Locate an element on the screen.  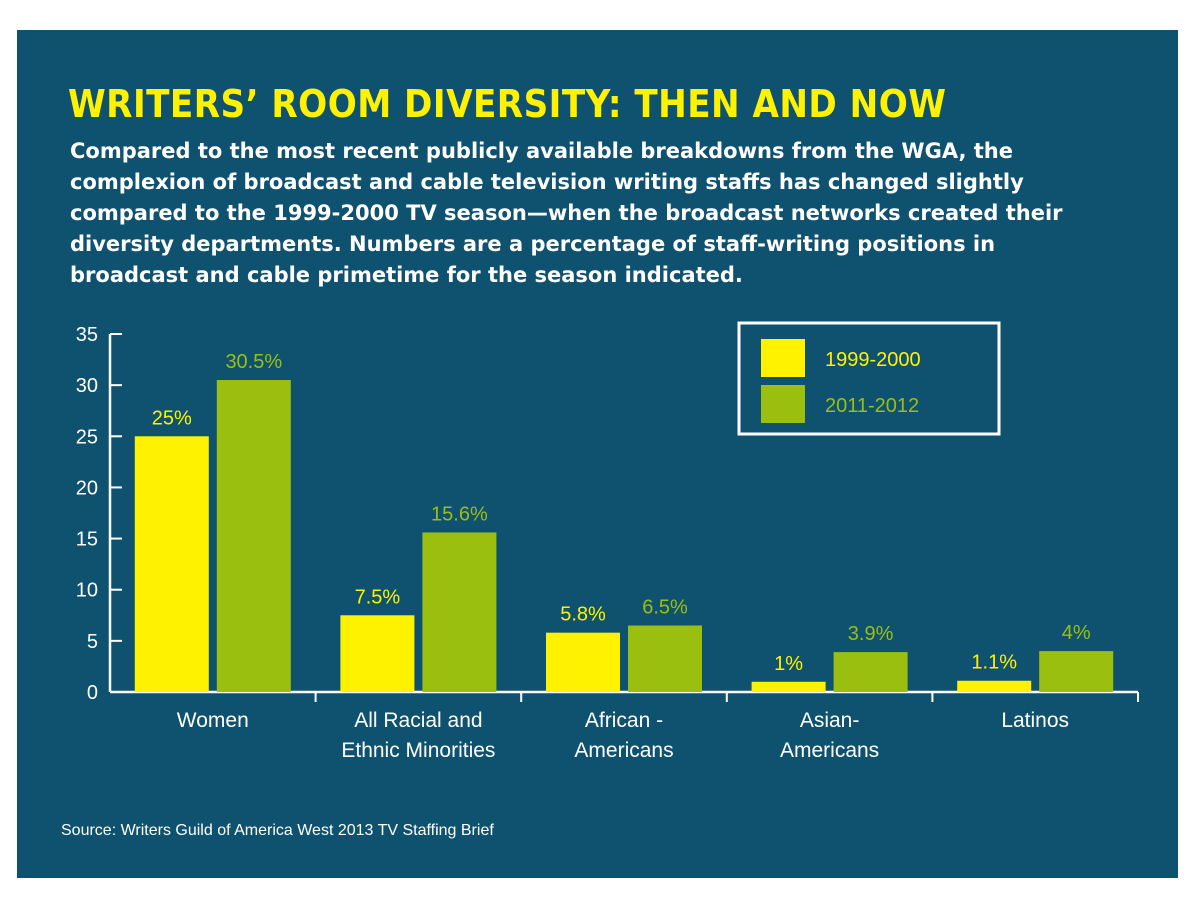
legend-label: 2011-2012 is located at coordinates (872, 406).